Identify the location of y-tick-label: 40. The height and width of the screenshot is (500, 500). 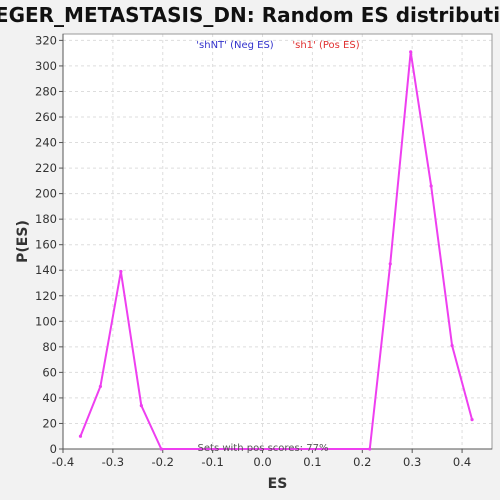
(49, 398).